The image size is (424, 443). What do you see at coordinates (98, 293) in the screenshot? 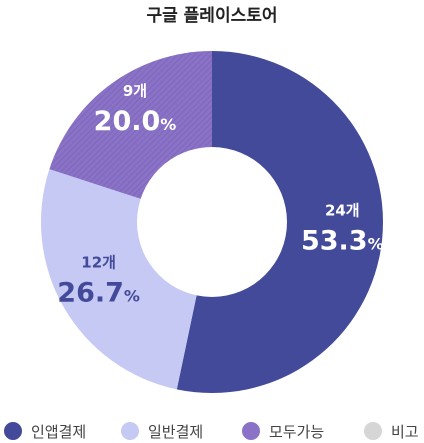
I see `value-label-general: 26.7%` at bounding box center [98, 293].